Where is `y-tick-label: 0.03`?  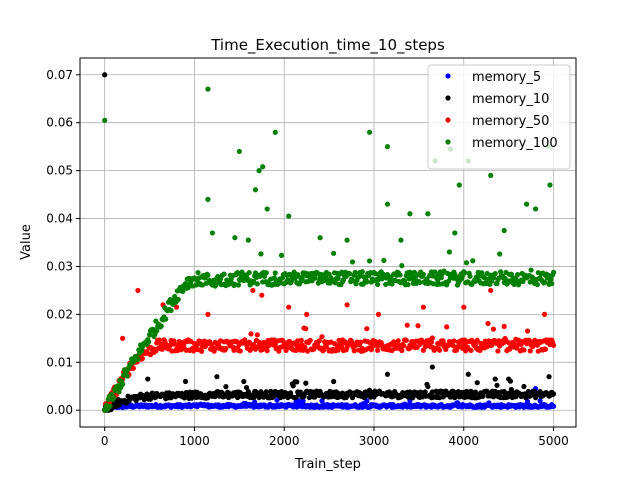
y-tick-label: 0.03 is located at coordinates (59, 266).